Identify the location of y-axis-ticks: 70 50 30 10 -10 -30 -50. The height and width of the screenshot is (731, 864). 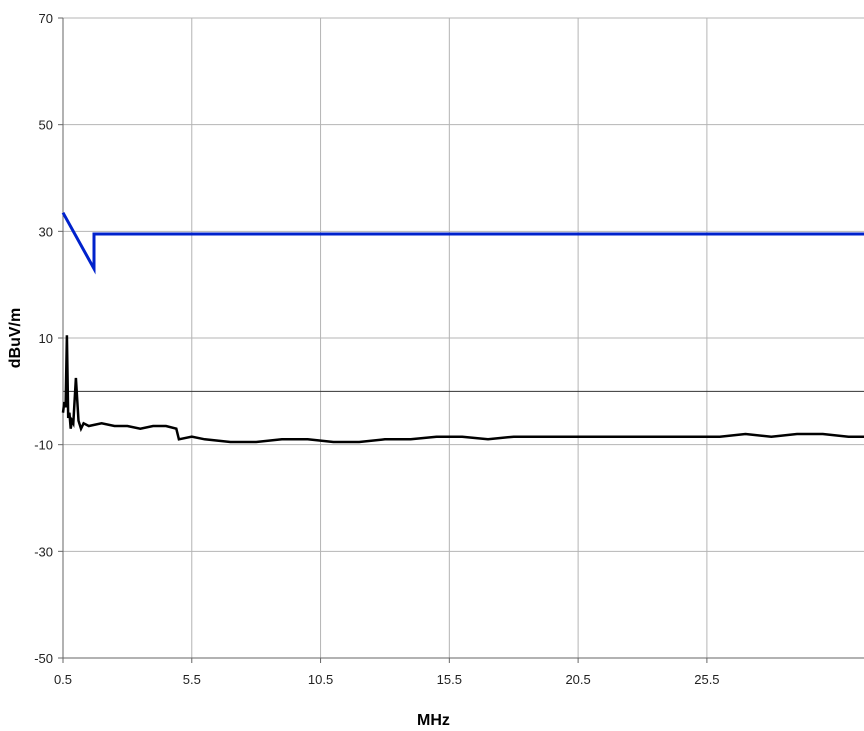
(48, 338).